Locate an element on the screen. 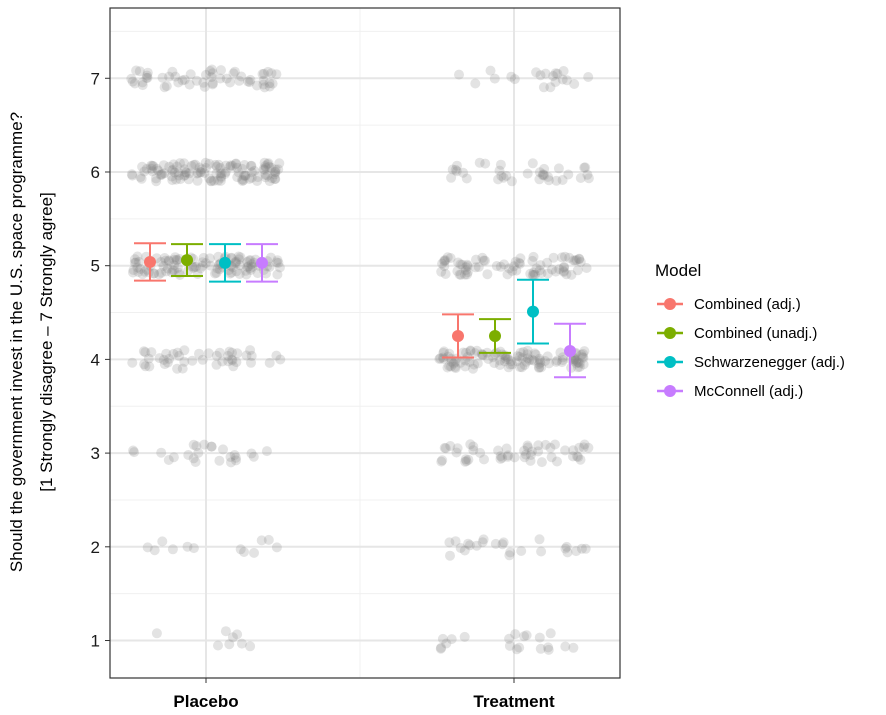 The image size is (886, 715). estimate-1-placebo is located at coordinates (187, 260).